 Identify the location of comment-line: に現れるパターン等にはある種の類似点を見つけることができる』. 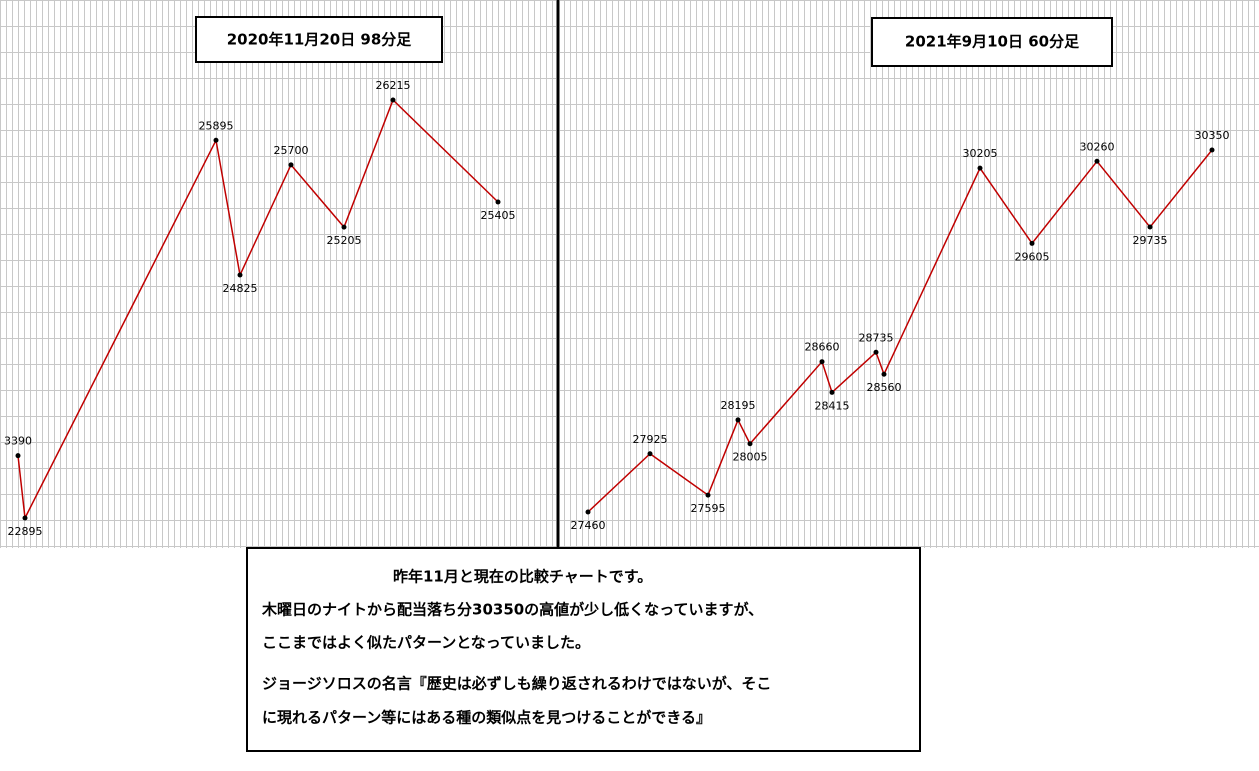
(486, 718).